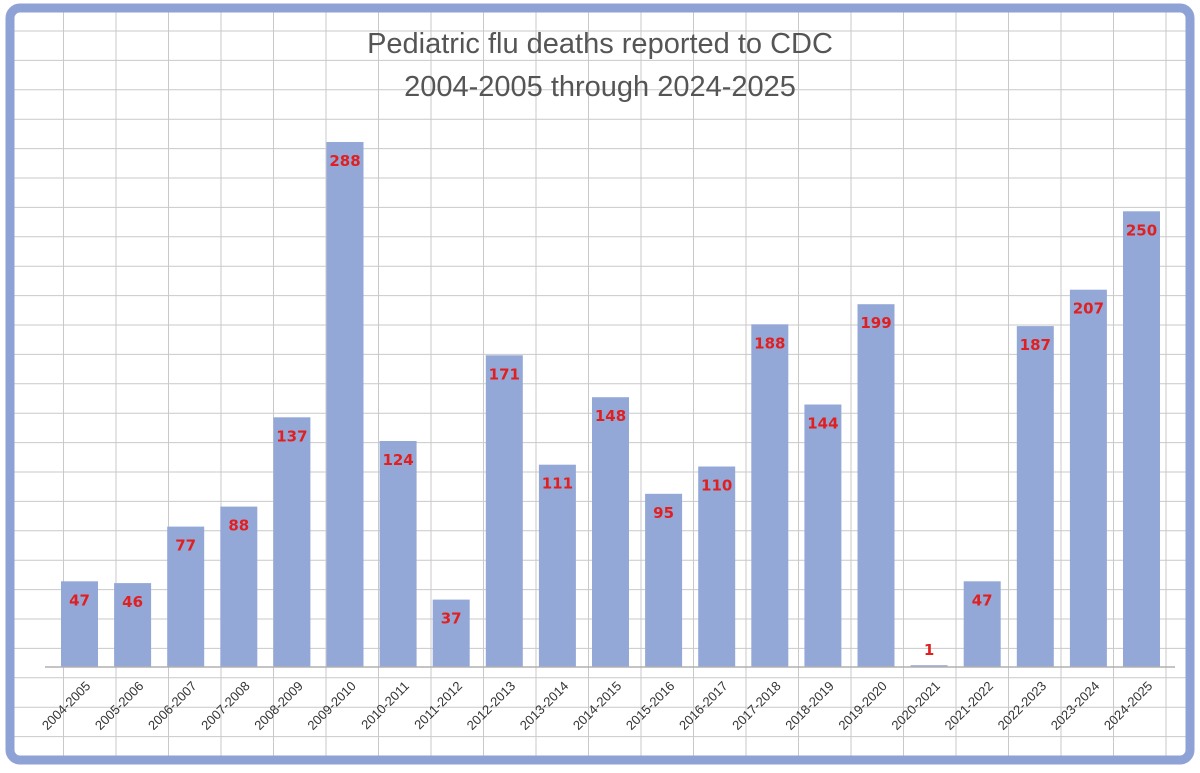 This screenshot has width=1200, height=773. What do you see at coordinates (79, 624) in the screenshot?
I see `bar-2004-2005` at bounding box center [79, 624].